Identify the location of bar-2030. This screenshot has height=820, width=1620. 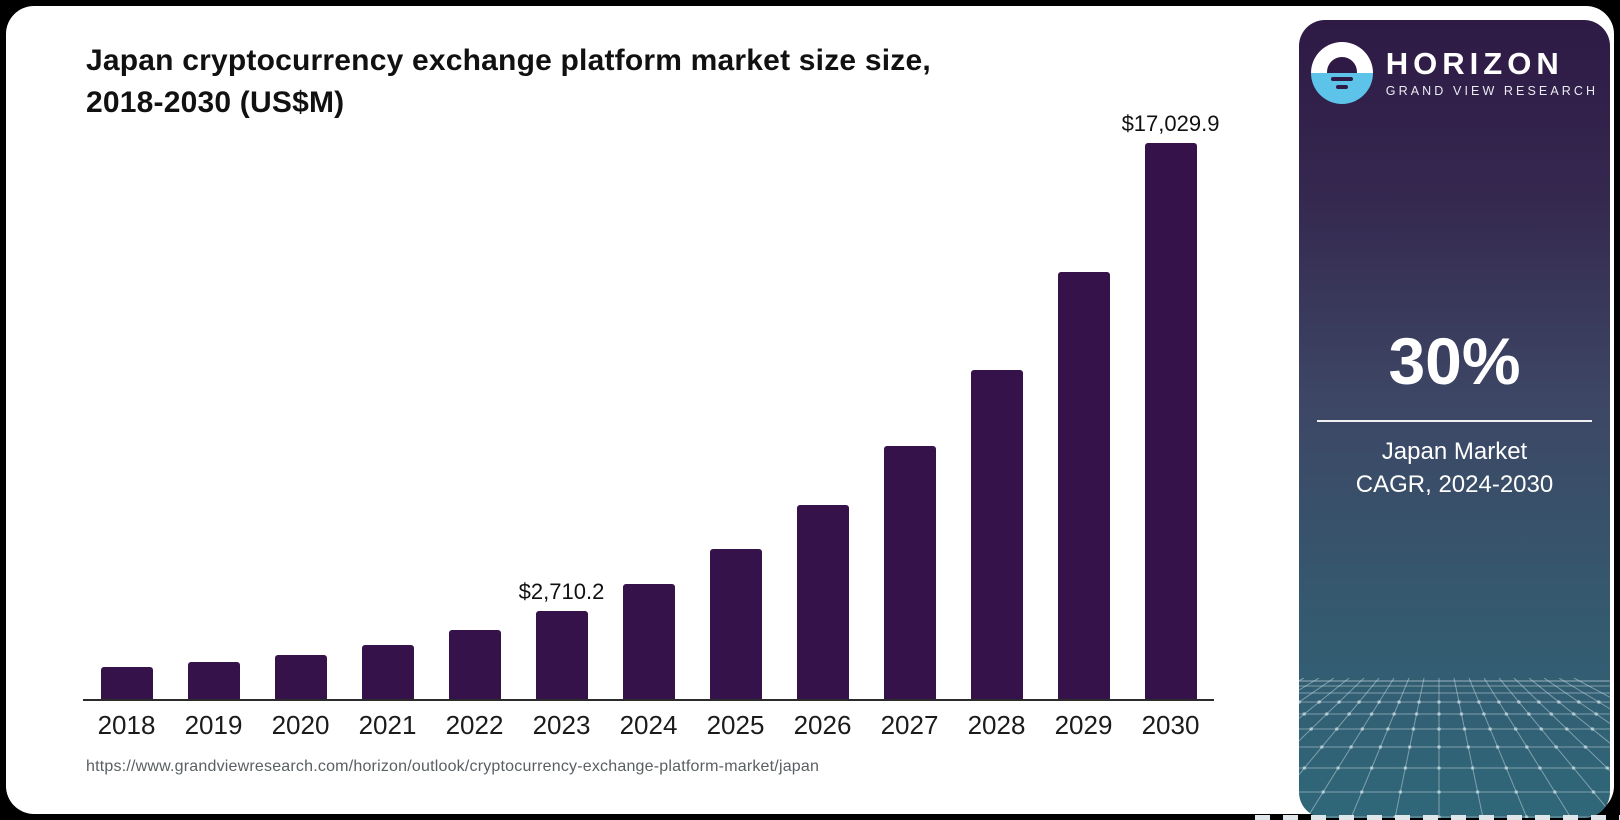
(1170, 421).